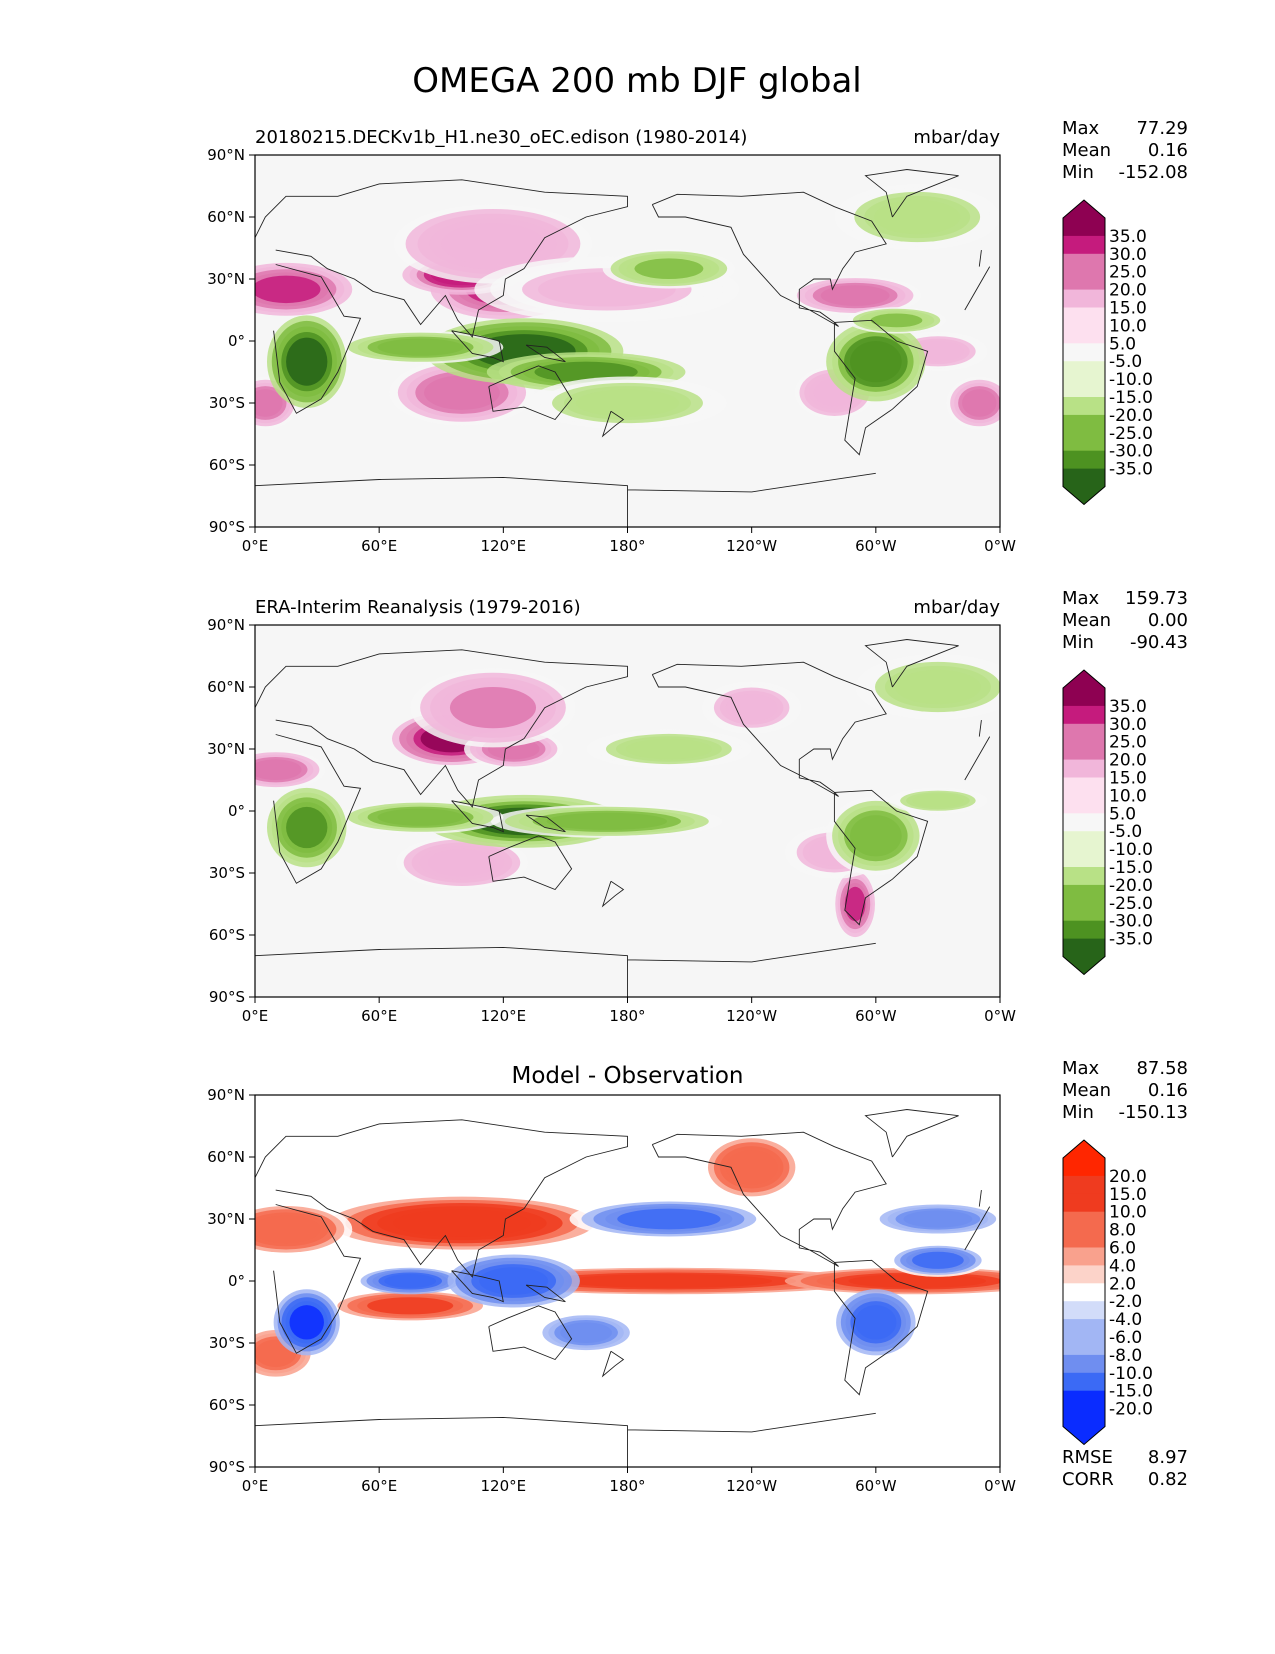 Image resolution: width=1275 pixels, height=1654 pixels. Describe the element at coordinates (1122, 1231) in the screenshot. I see `colorbar-label: 8.0` at that location.